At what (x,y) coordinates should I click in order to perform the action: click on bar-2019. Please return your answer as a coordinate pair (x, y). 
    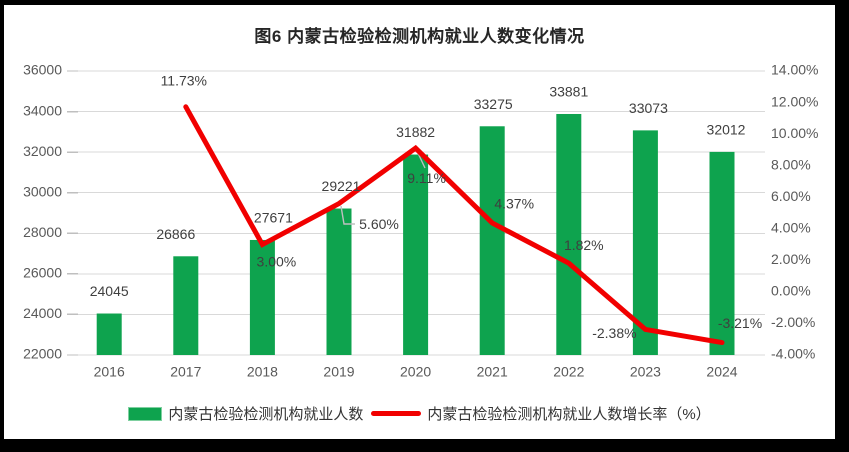
    Looking at the image, I should click on (339, 281).